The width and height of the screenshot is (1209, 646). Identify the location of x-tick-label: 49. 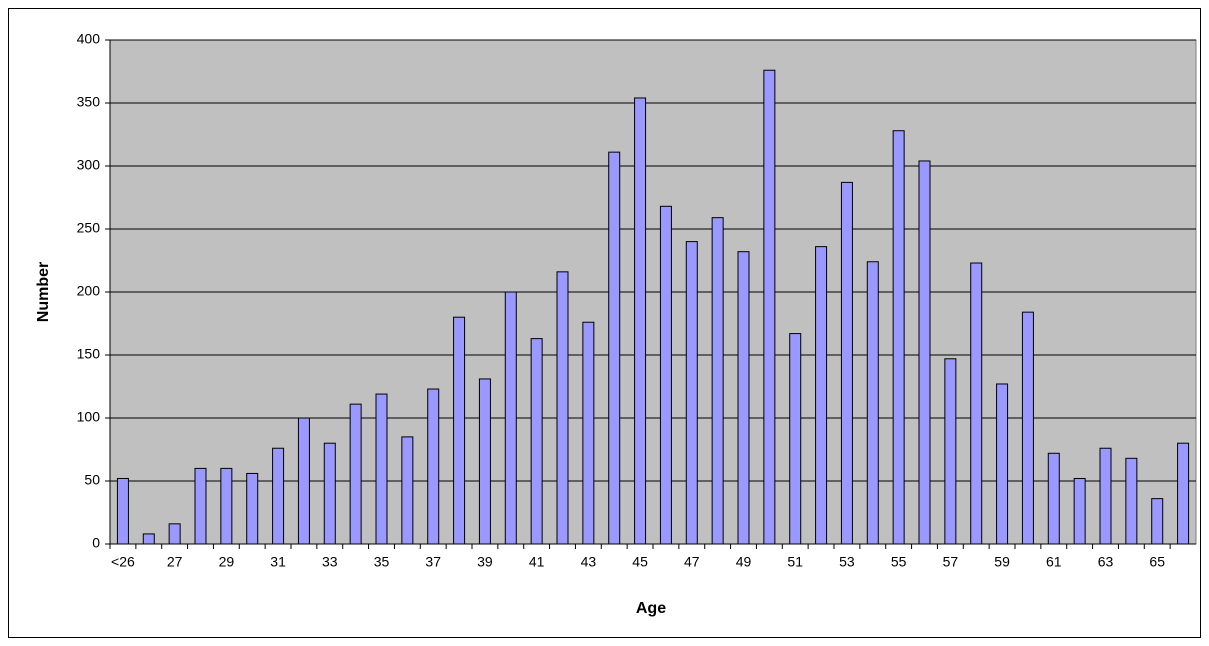
(744, 562).